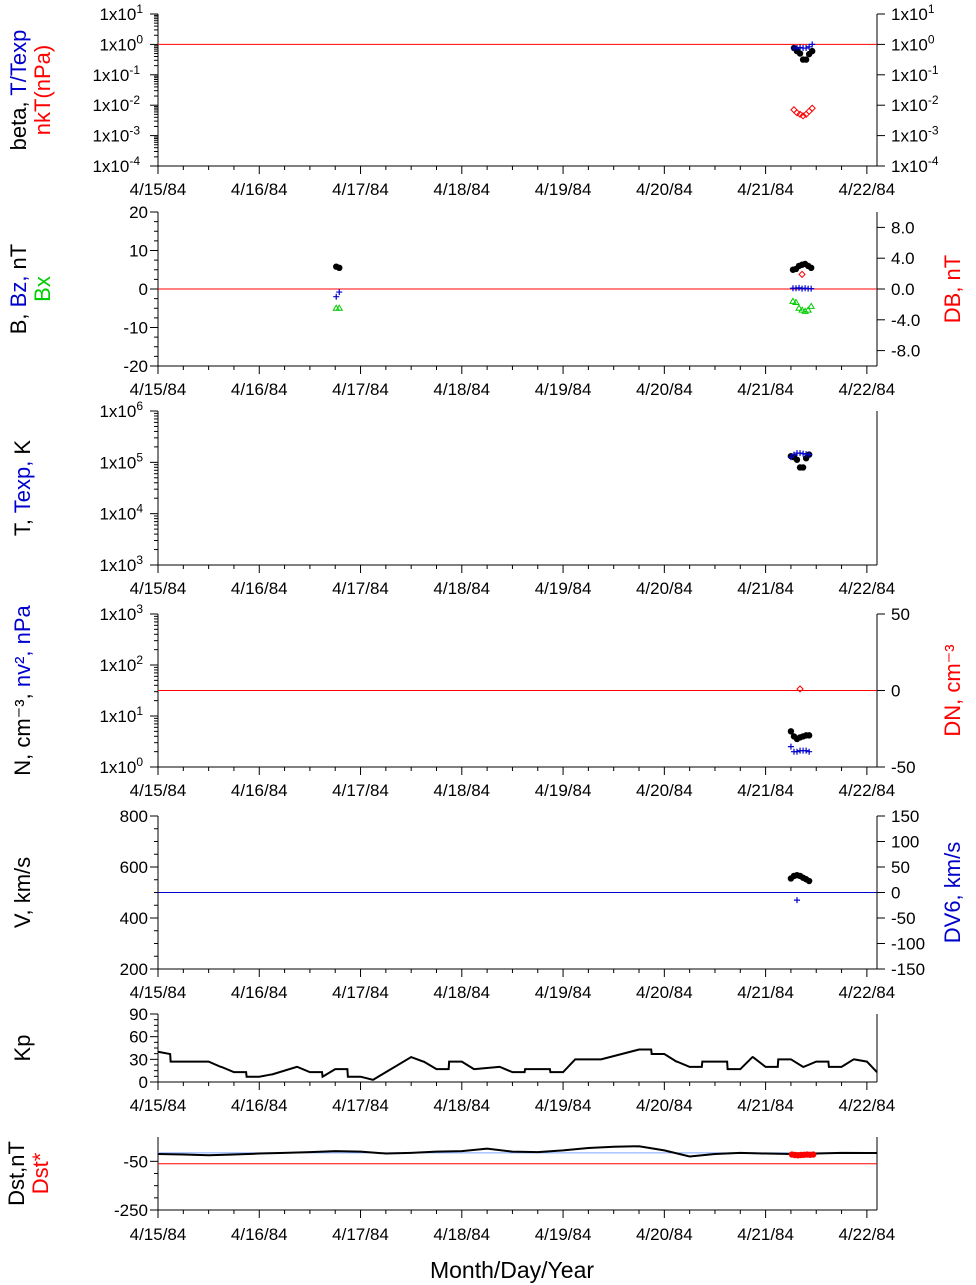  I want to click on y2-tick-label: 0.0, so click(903, 289).